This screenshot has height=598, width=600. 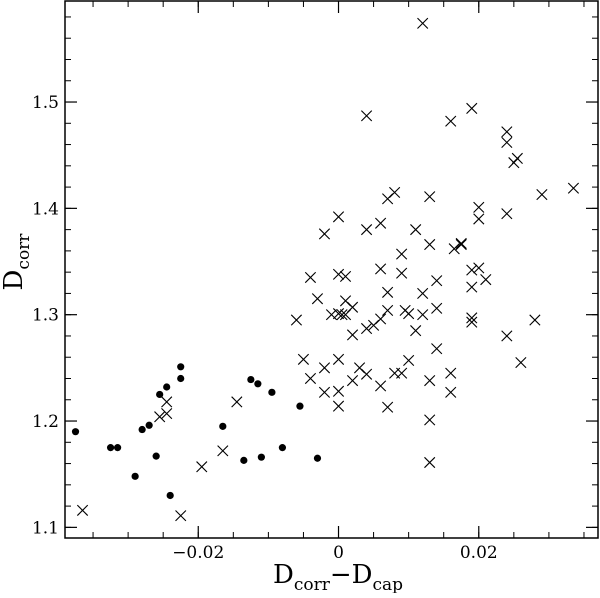 I want to click on x-axis-title-sub1: corr, so click(x=312, y=584).